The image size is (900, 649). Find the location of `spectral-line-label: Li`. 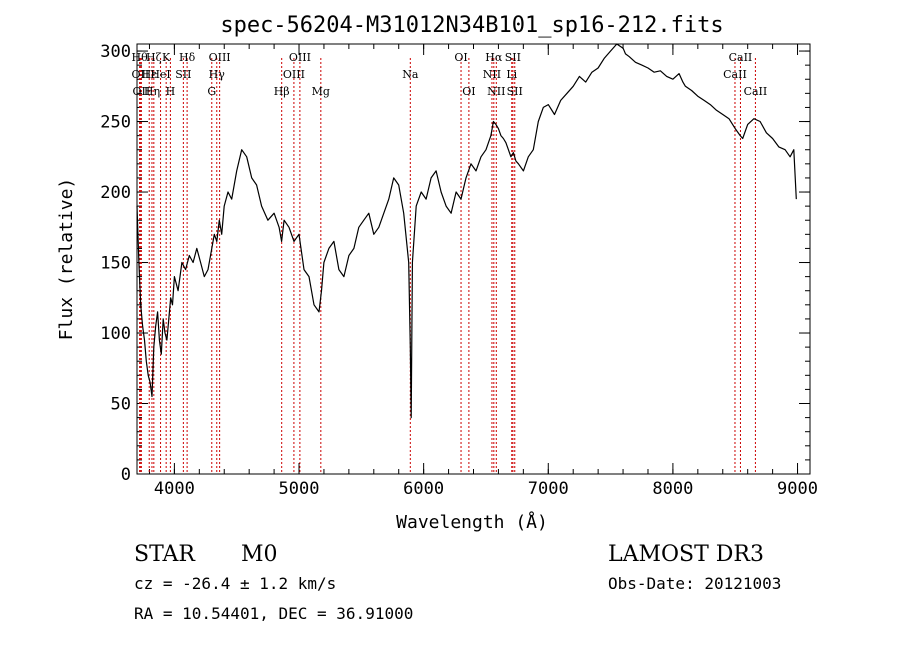

spectral-line-label: Li is located at coordinates (511, 74).